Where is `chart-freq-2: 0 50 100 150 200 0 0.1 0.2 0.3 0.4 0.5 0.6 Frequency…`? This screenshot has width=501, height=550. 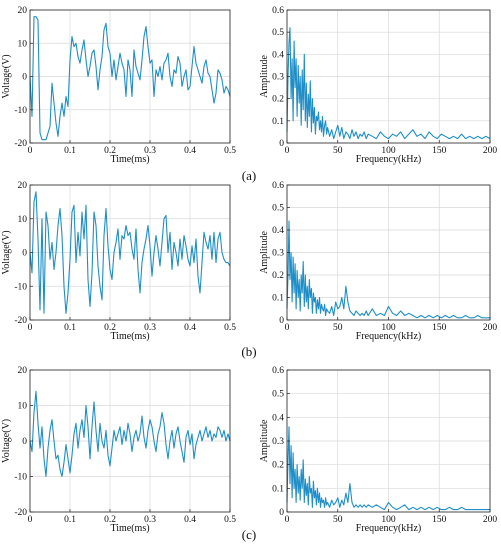 chart-freq-2: 0 50 100 150 200 0 0.1 0.2 0.3 0.4 0.5 0.6 Frequency… is located at coordinates (378, 450).